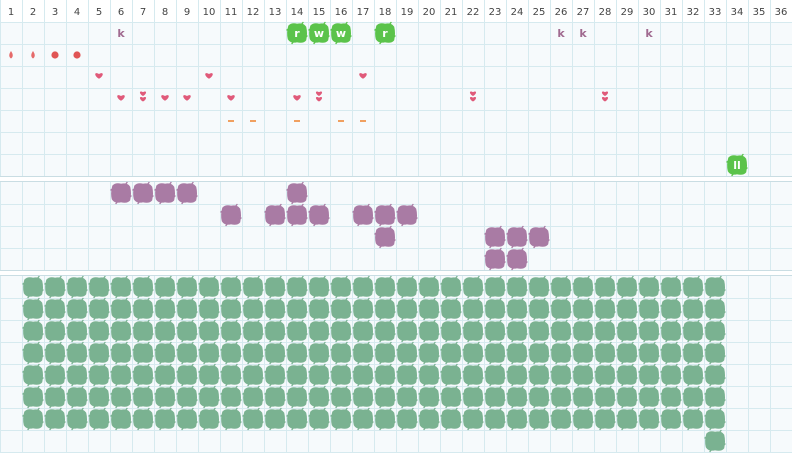 The height and width of the screenshot is (453, 792). Describe the element at coordinates (627, 12) in the screenshot. I see `column-number-29: 29` at that location.